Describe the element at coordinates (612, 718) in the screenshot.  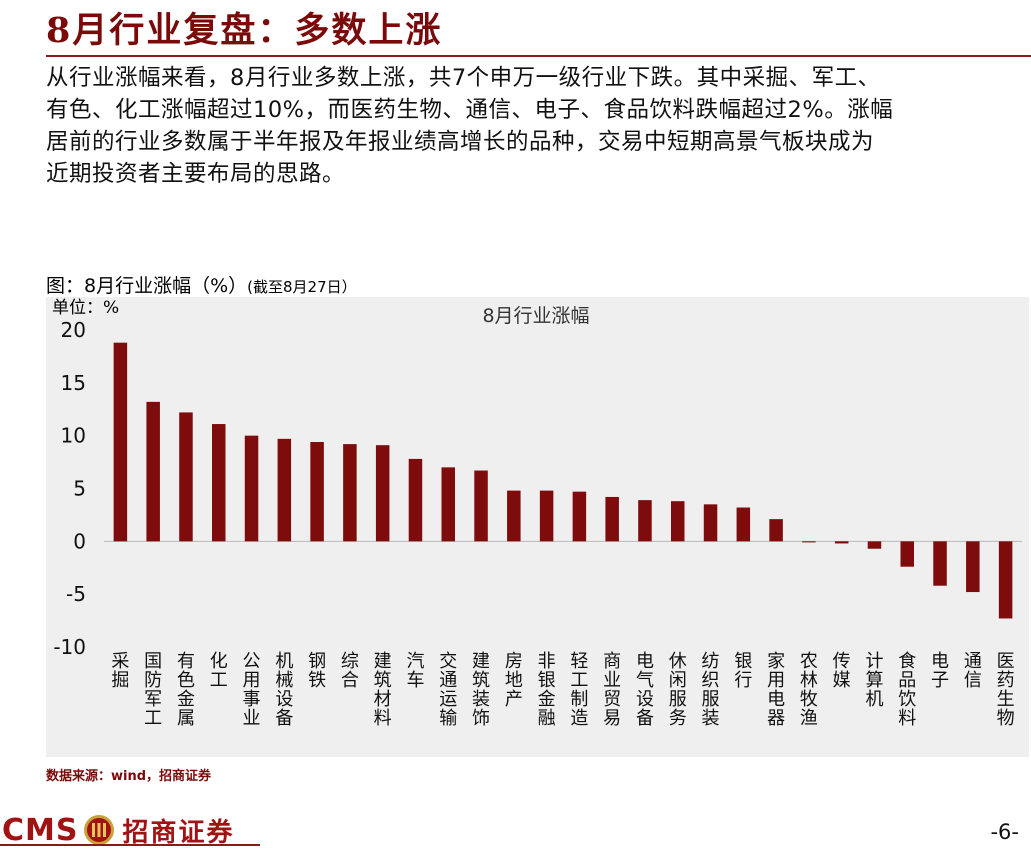
I see `x-tick-char: 易` at that location.